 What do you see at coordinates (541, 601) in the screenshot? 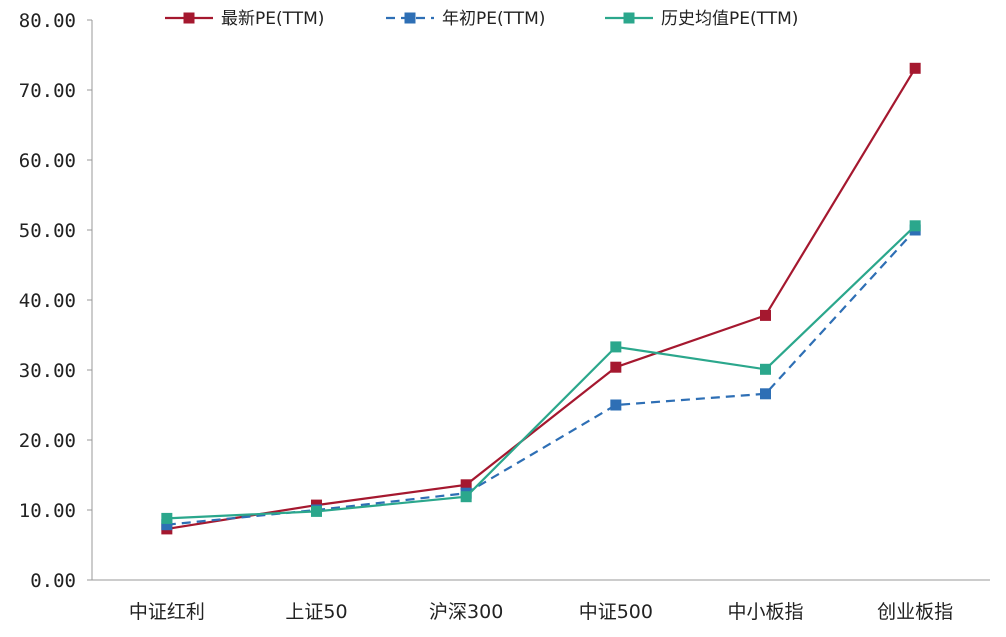
I see `x-axis: 中证红利 上证50 沪深300 中证500 中小板指 创业板指` at bounding box center [541, 601].